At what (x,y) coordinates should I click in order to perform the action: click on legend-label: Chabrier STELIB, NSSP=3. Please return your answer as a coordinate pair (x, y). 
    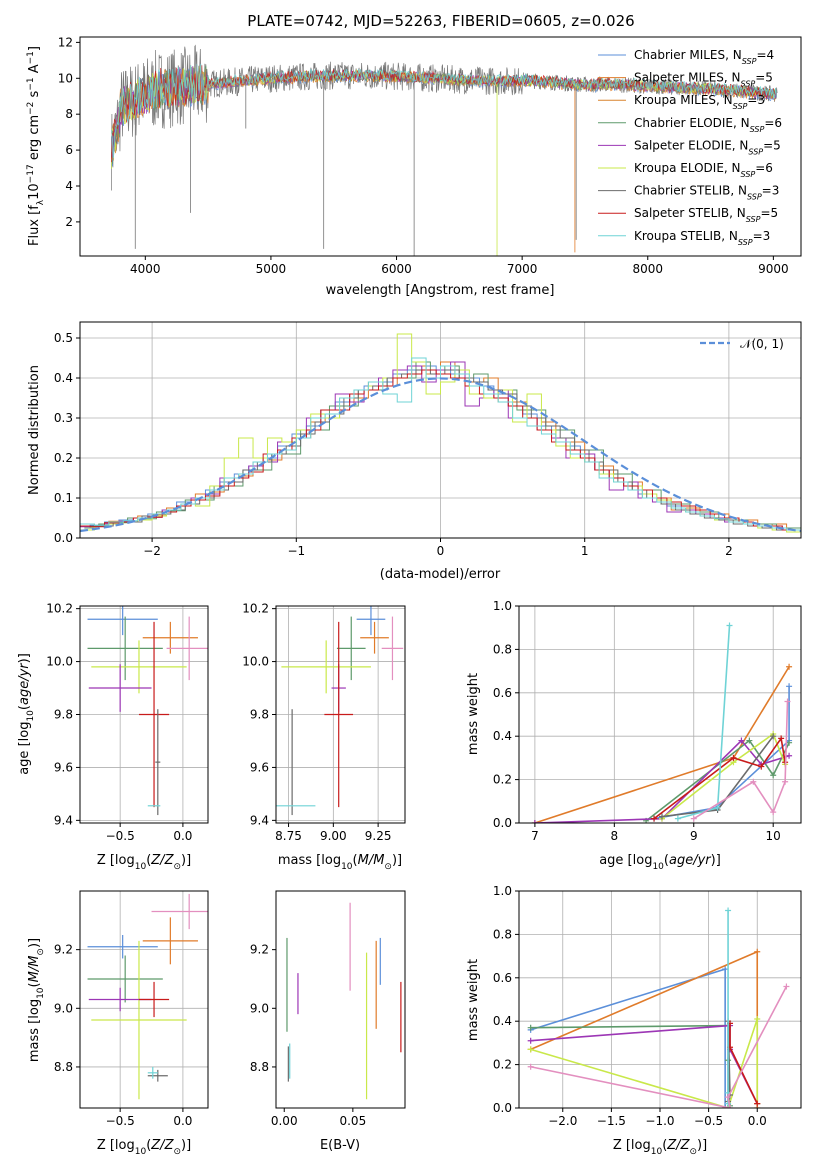
    Looking at the image, I should click on (706, 193).